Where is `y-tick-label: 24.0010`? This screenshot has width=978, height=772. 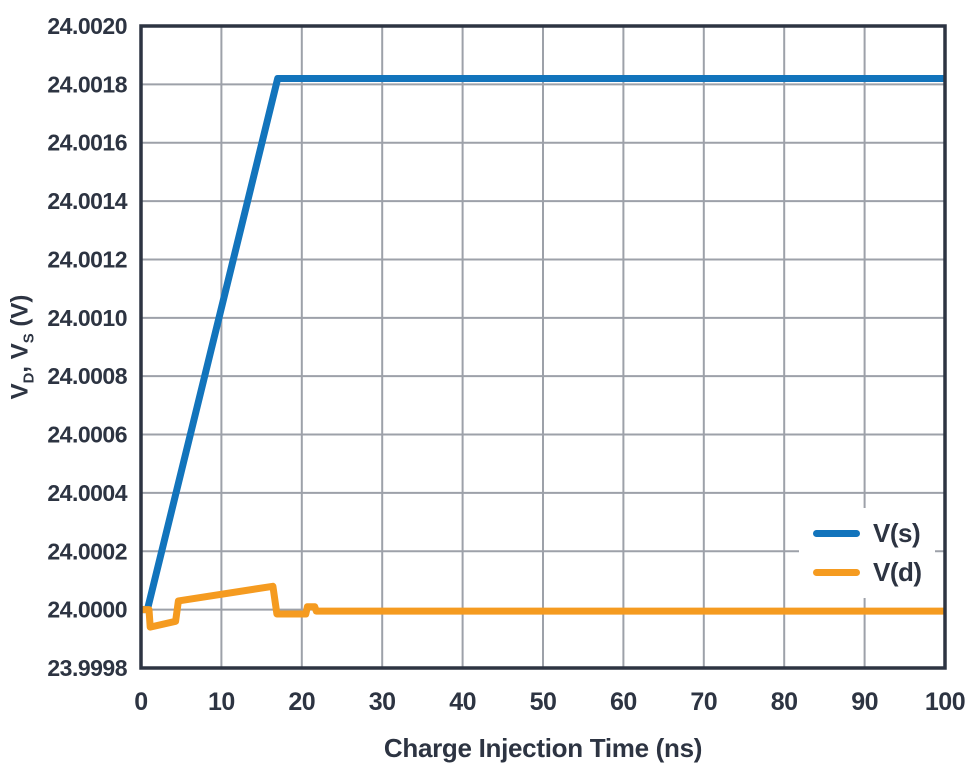 y-tick-label: 24.0010 is located at coordinates (87, 318).